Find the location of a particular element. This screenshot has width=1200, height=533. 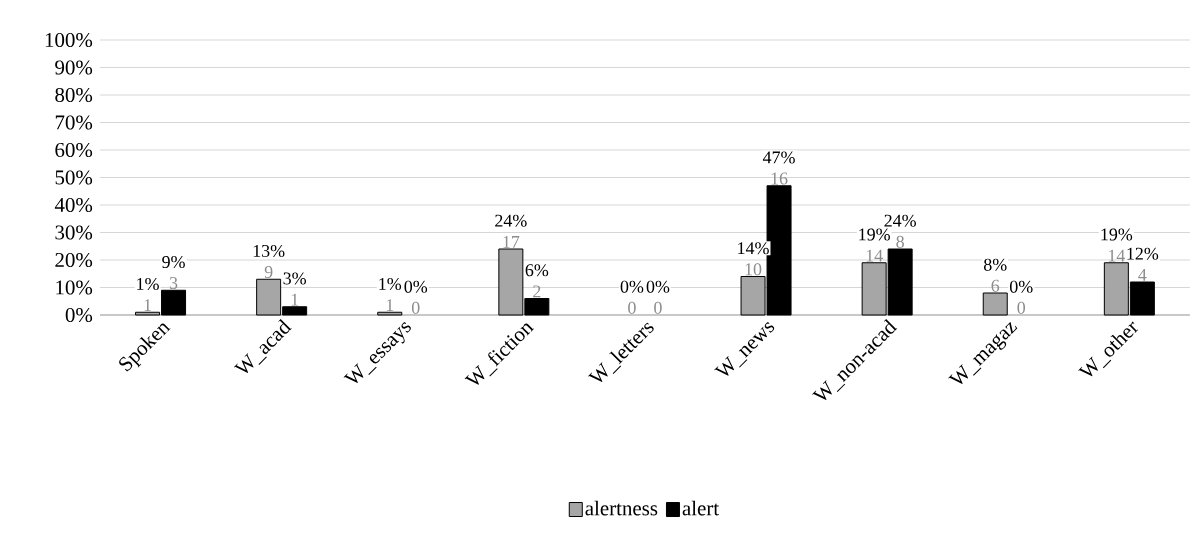

annotation: 2 is located at coordinates (537, 291).